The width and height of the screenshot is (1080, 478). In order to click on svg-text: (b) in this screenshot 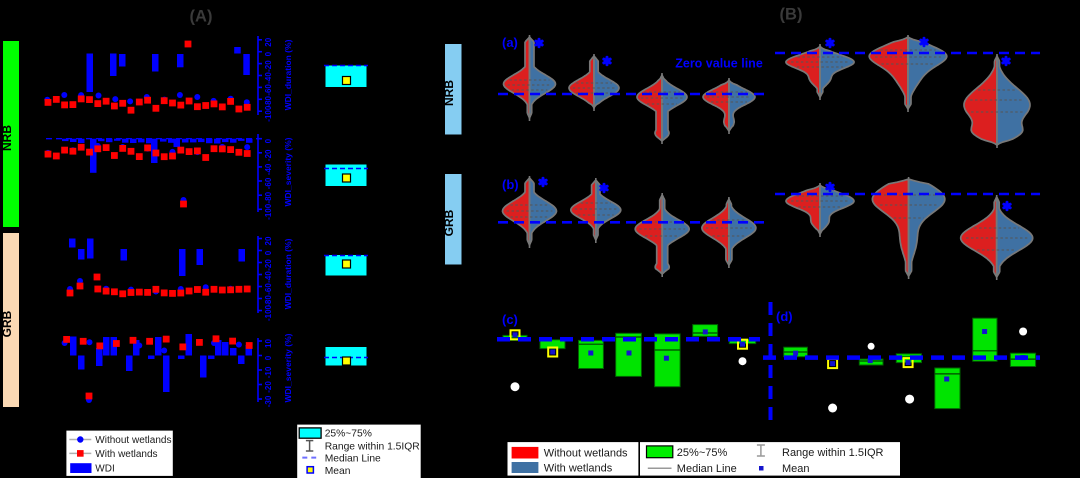, I will do `click(510, 184)`.